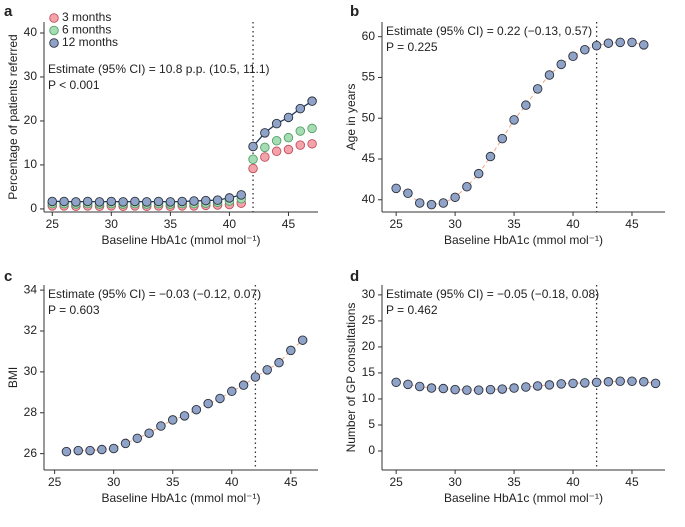  What do you see at coordinates (180, 240) in the screenshot?
I see `x-axis-label: Baseline HbA1c (mmol mol⁻¹)` at bounding box center [180, 240].